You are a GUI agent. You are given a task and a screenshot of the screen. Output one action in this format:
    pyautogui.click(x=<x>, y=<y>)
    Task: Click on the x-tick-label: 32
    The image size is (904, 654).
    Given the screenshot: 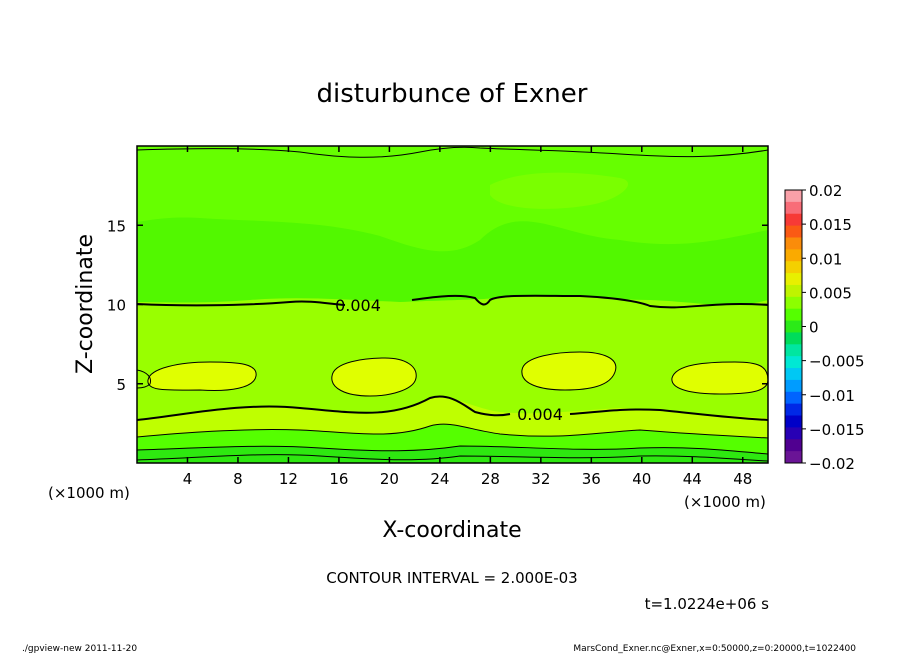 What is the action you would take?
    pyautogui.click(x=540, y=479)
    